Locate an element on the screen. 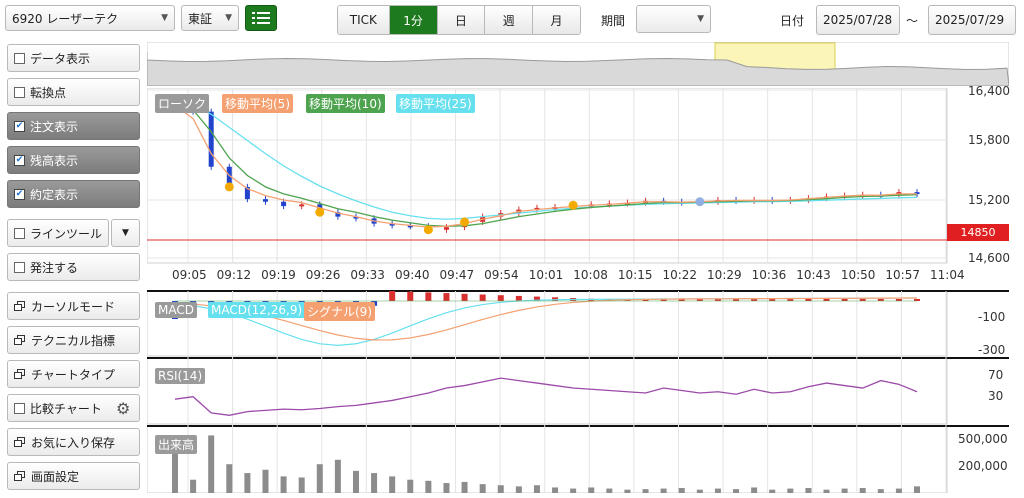 Image resolution: width=1024 pixels, height=498 pixels. sidebar-item-2: ✔ 注文表示 is located at coordinates (73, 126).